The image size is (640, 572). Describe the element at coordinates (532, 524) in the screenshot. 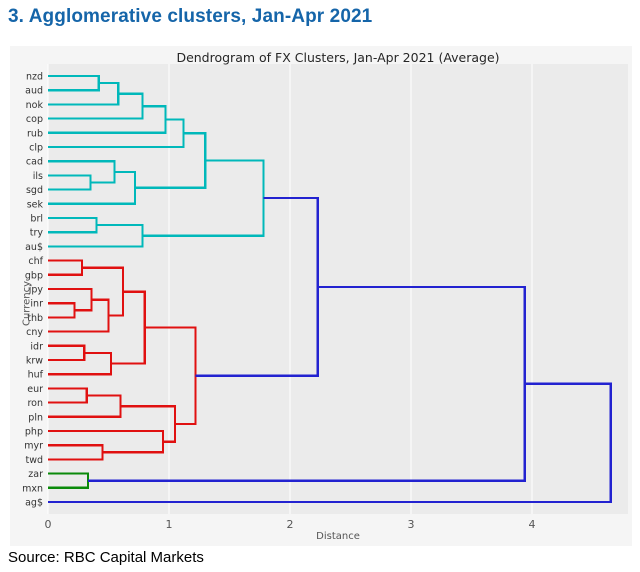

I see `x-tick-label: 4` at that location.